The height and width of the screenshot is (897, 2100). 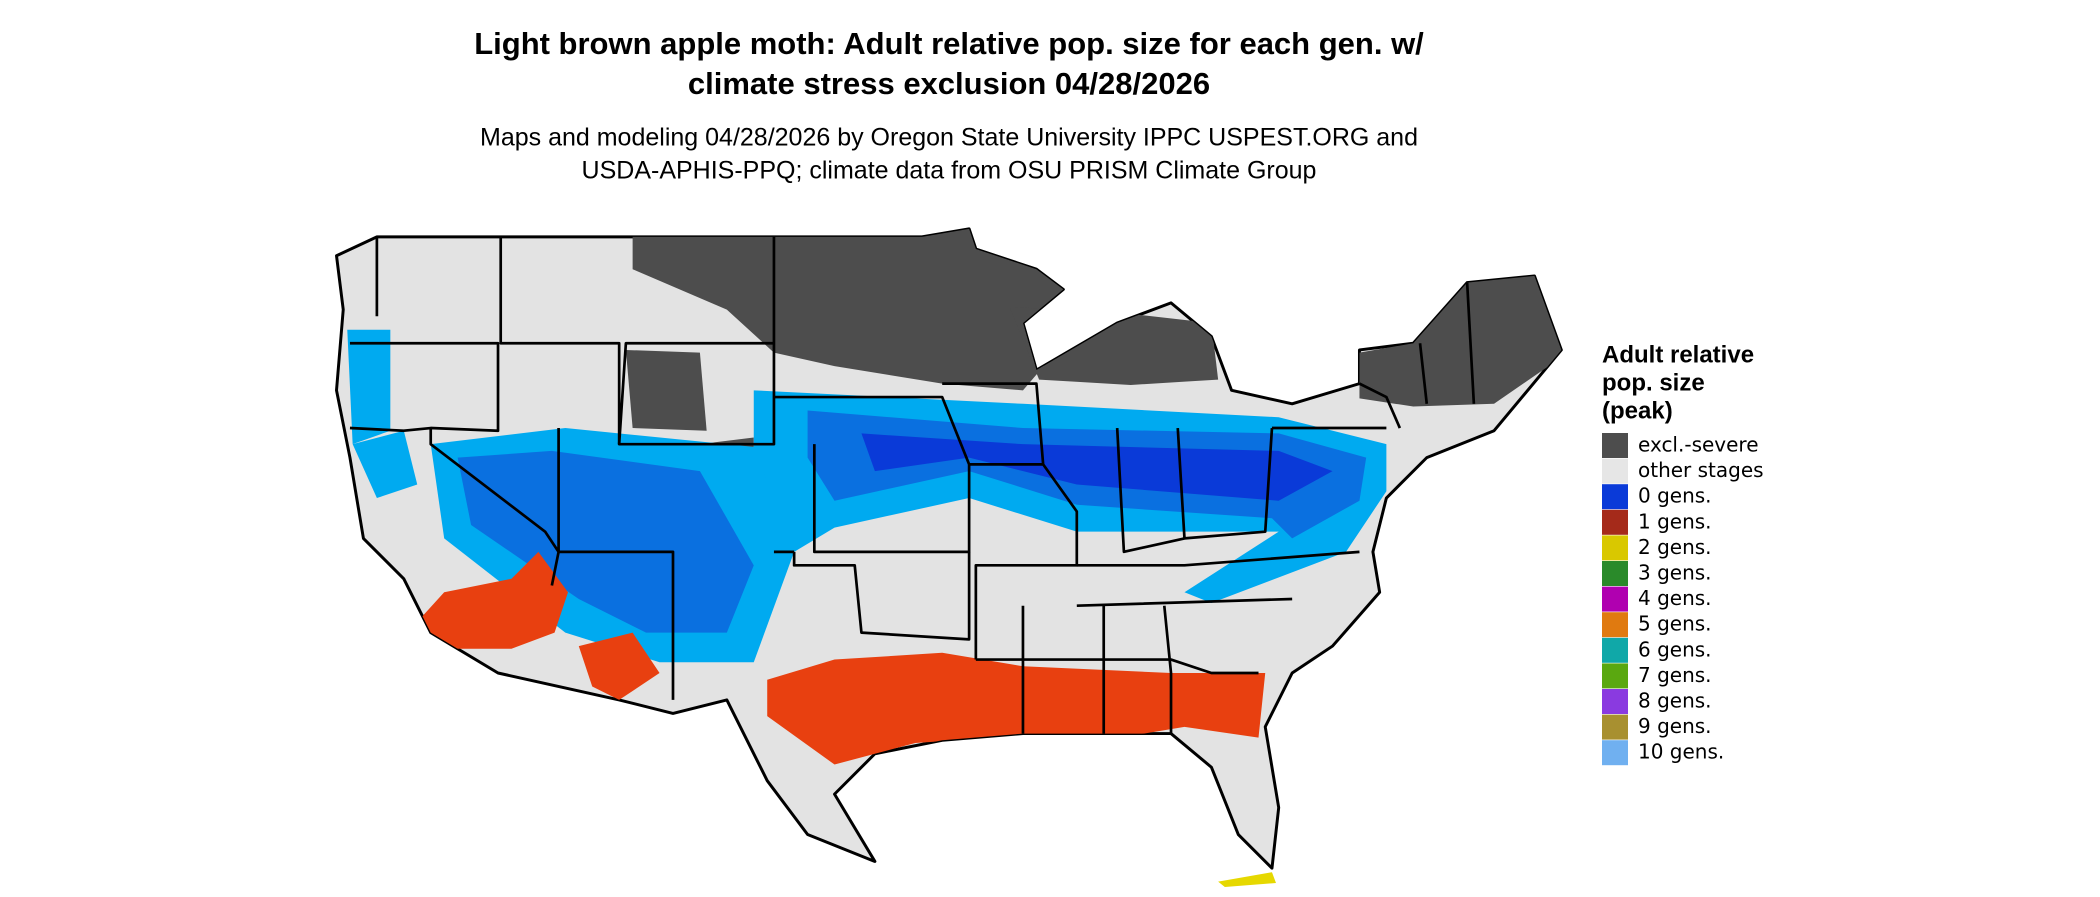 I want to click on legend-label: 4 gens., so click(x=1675, y=598).